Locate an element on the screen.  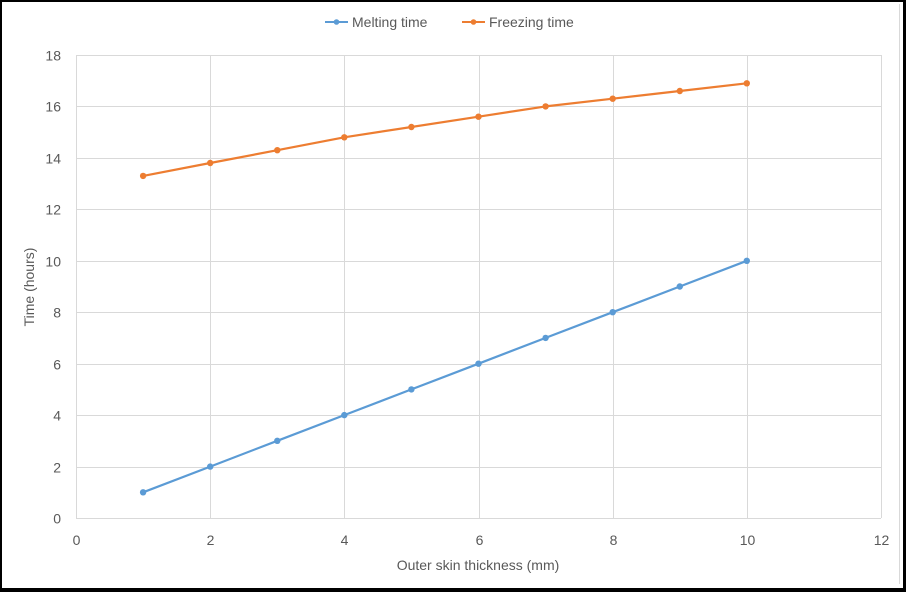
legend-item-melting: Melting time is located at coordinates (376, 22).